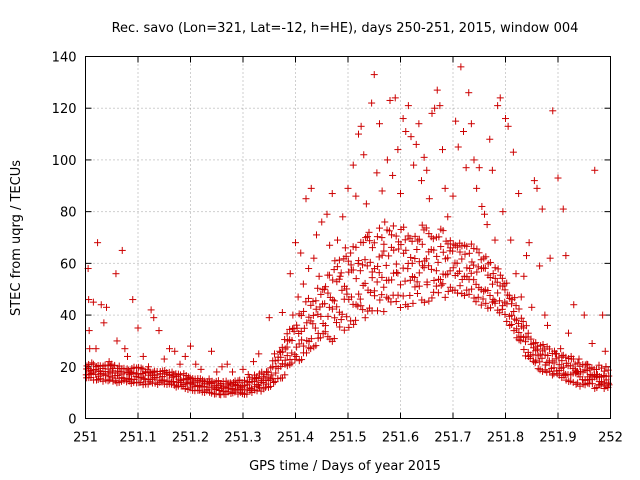 Image resolution: width=640 pixels, height=480 pixels. I want to click on x-tick-label: 251.2, so click(190, 438).